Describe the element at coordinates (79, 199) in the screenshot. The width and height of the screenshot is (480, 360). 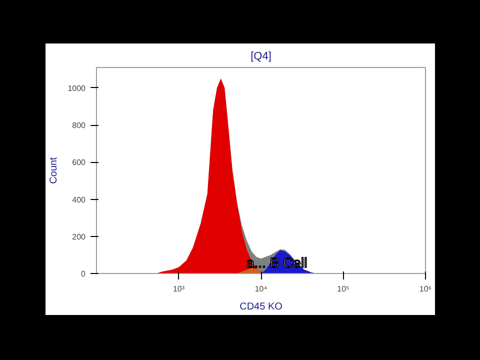
I see `y-tick-label: 400` at that location.